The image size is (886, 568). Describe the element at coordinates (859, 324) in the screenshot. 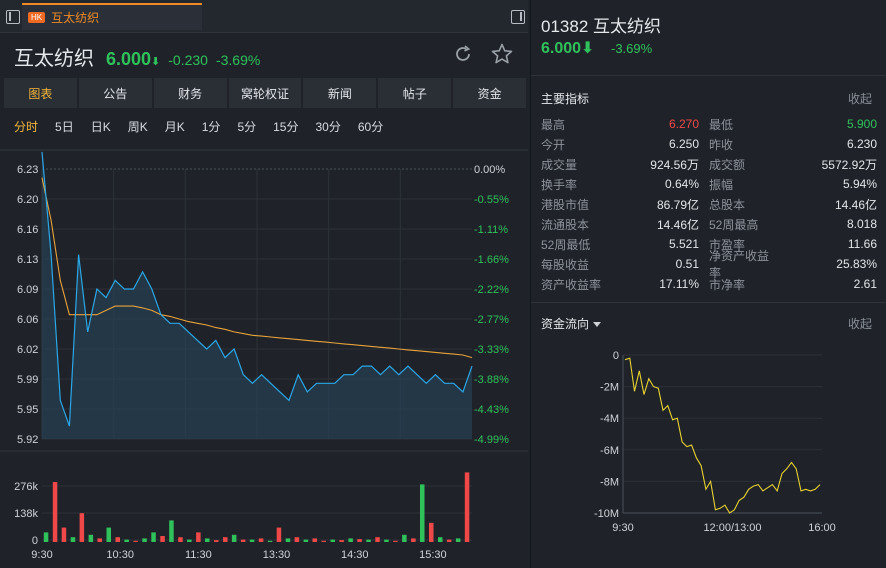

I see `flow-collapse: 收起` at that location.